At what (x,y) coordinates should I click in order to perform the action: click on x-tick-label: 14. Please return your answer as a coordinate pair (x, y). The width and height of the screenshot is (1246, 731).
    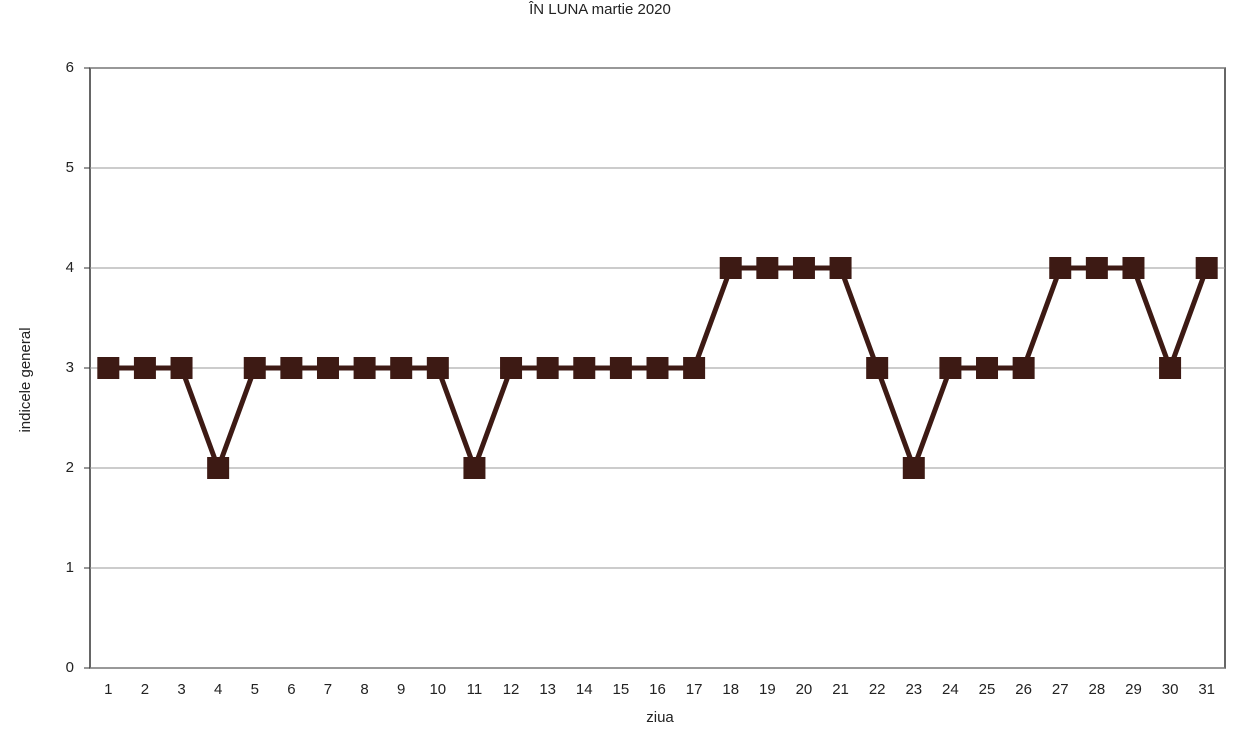
    Looking at the image, I should click on (584, 689).